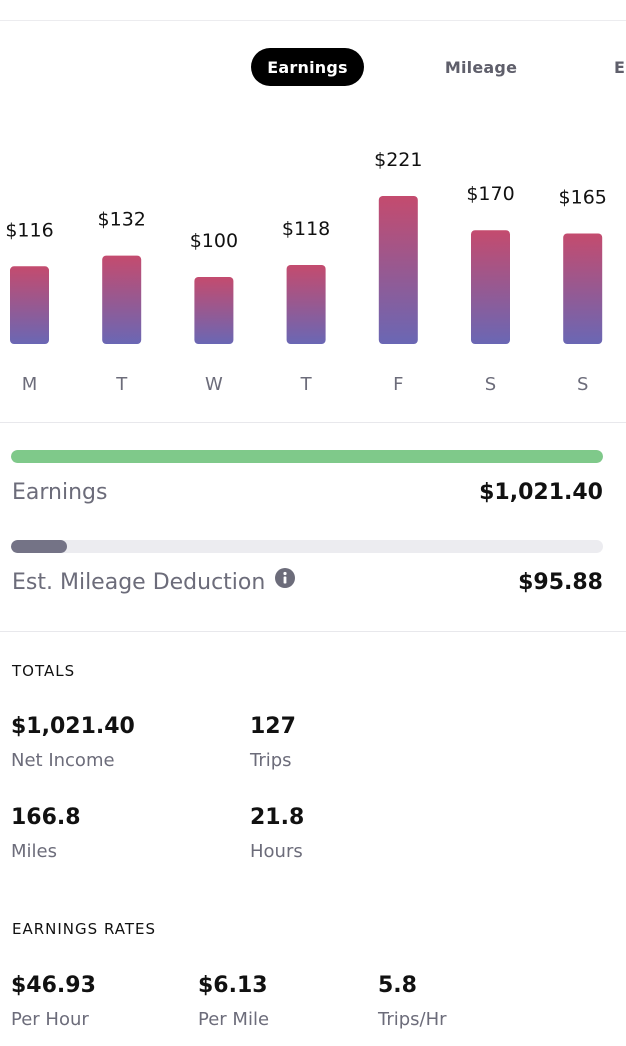 This screenshot has width=626, height=1046. What do you see at coordinates (541, 492) in the screenshot?
I see `earnings-value: $1,021.40` at bounding box center [541, 492].